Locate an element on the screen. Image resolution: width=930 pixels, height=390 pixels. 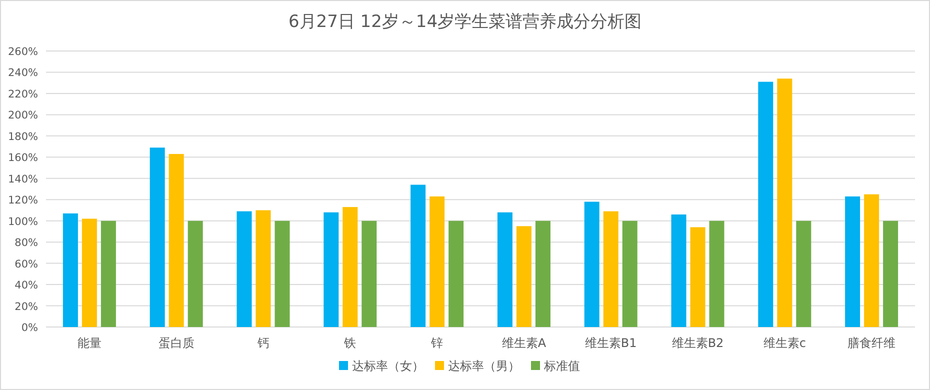
legend-label: 达标率（女） is located at coordinates (388, 366).